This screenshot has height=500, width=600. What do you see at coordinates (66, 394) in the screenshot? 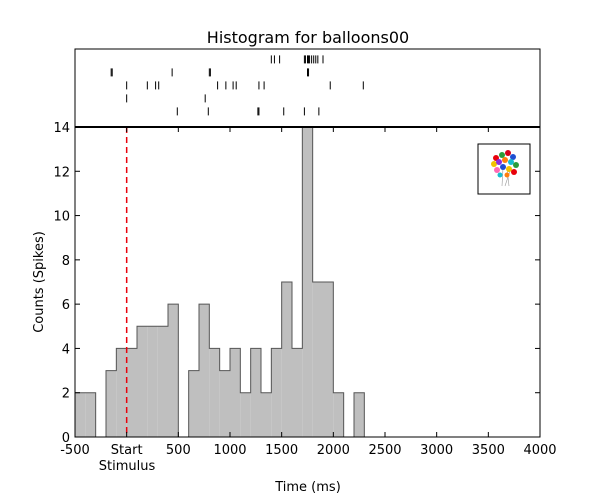
I see `y-tick-label: 2` at bounding box center [66, 394].